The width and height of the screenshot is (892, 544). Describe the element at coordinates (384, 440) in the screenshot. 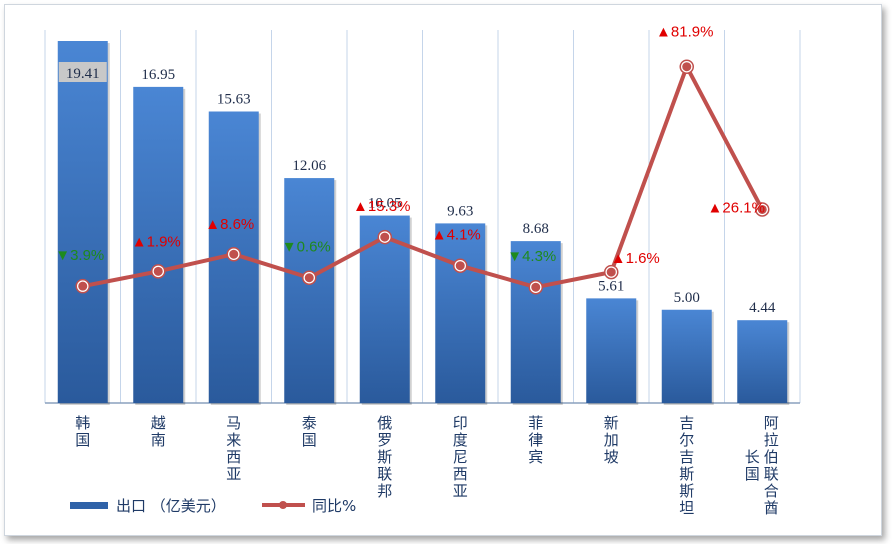

I see `category-label: 罗` at that location.